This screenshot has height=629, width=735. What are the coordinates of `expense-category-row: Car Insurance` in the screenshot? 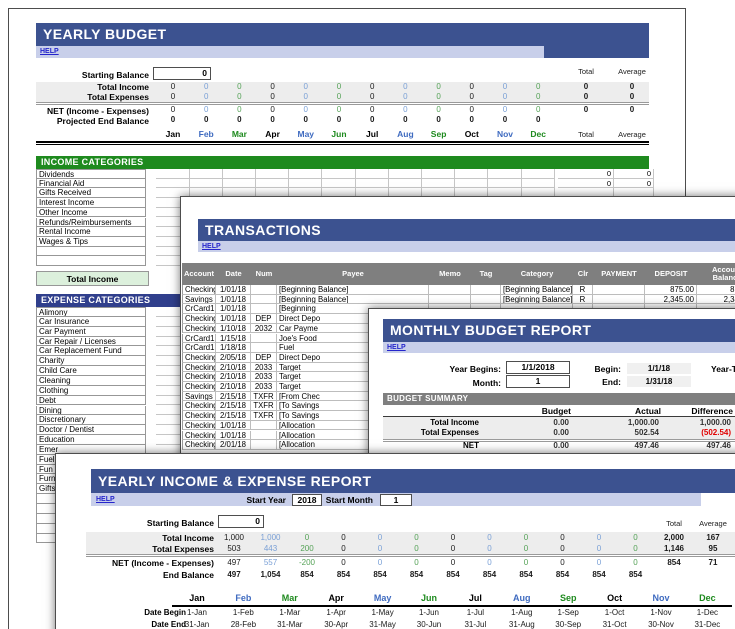 It's located at (91, 321).